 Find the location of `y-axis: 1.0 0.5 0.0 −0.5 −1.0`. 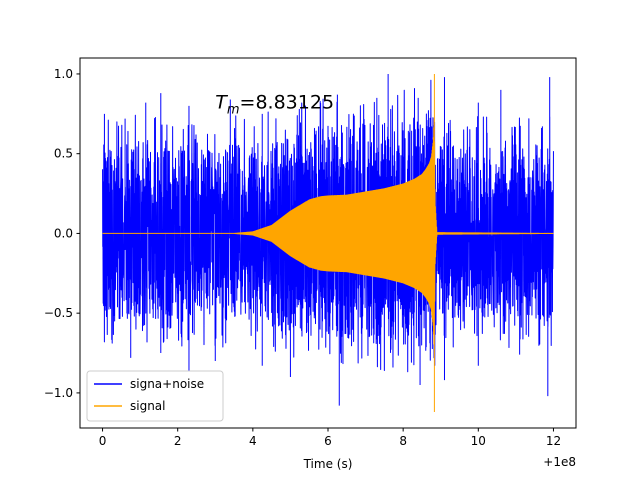

y-axis: 1.0 0.5 0.0 −0.5 −1.0 is located at coordinates (62, 233).